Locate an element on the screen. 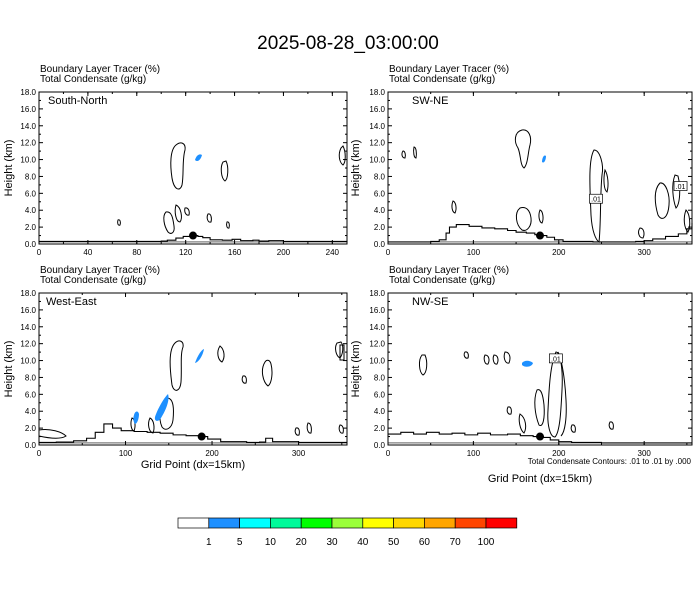  plot-frame is located at coordinates (540, 369).